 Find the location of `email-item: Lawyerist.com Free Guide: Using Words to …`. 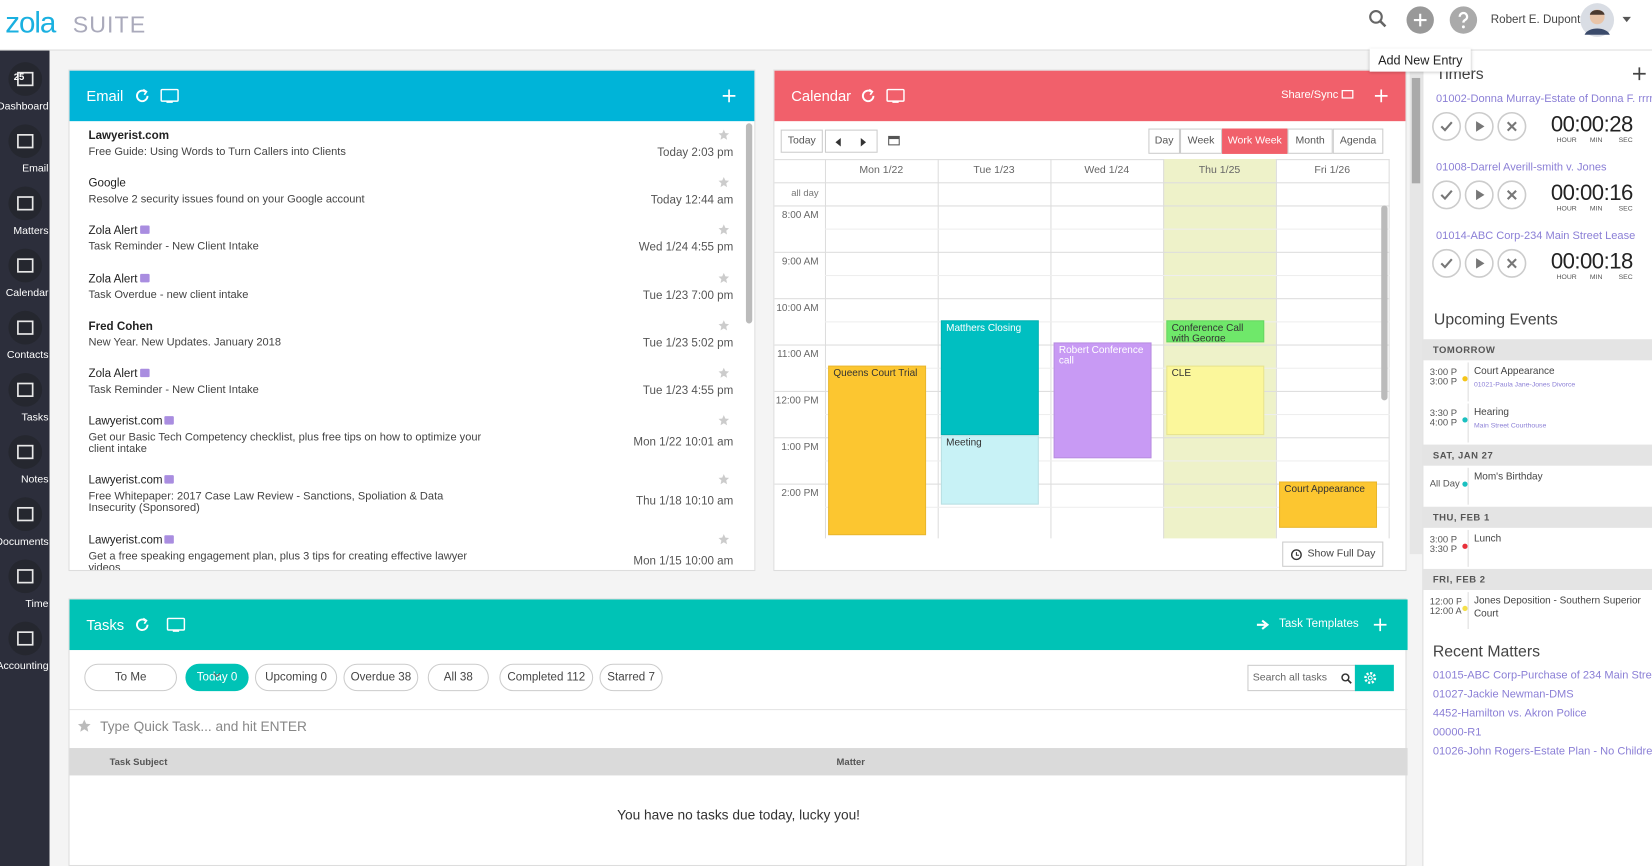

email-item: Lawyerist.com Free Guide: Using Words to … is located at coordinates (407, 152).